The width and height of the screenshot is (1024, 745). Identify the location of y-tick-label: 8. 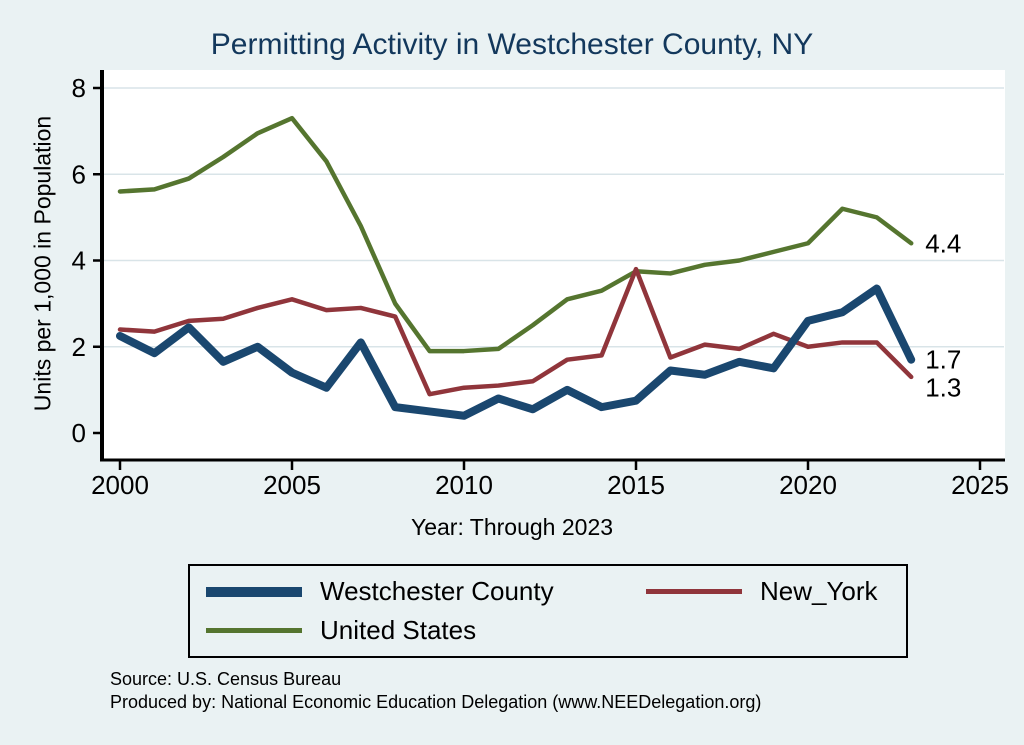
(79, 88).